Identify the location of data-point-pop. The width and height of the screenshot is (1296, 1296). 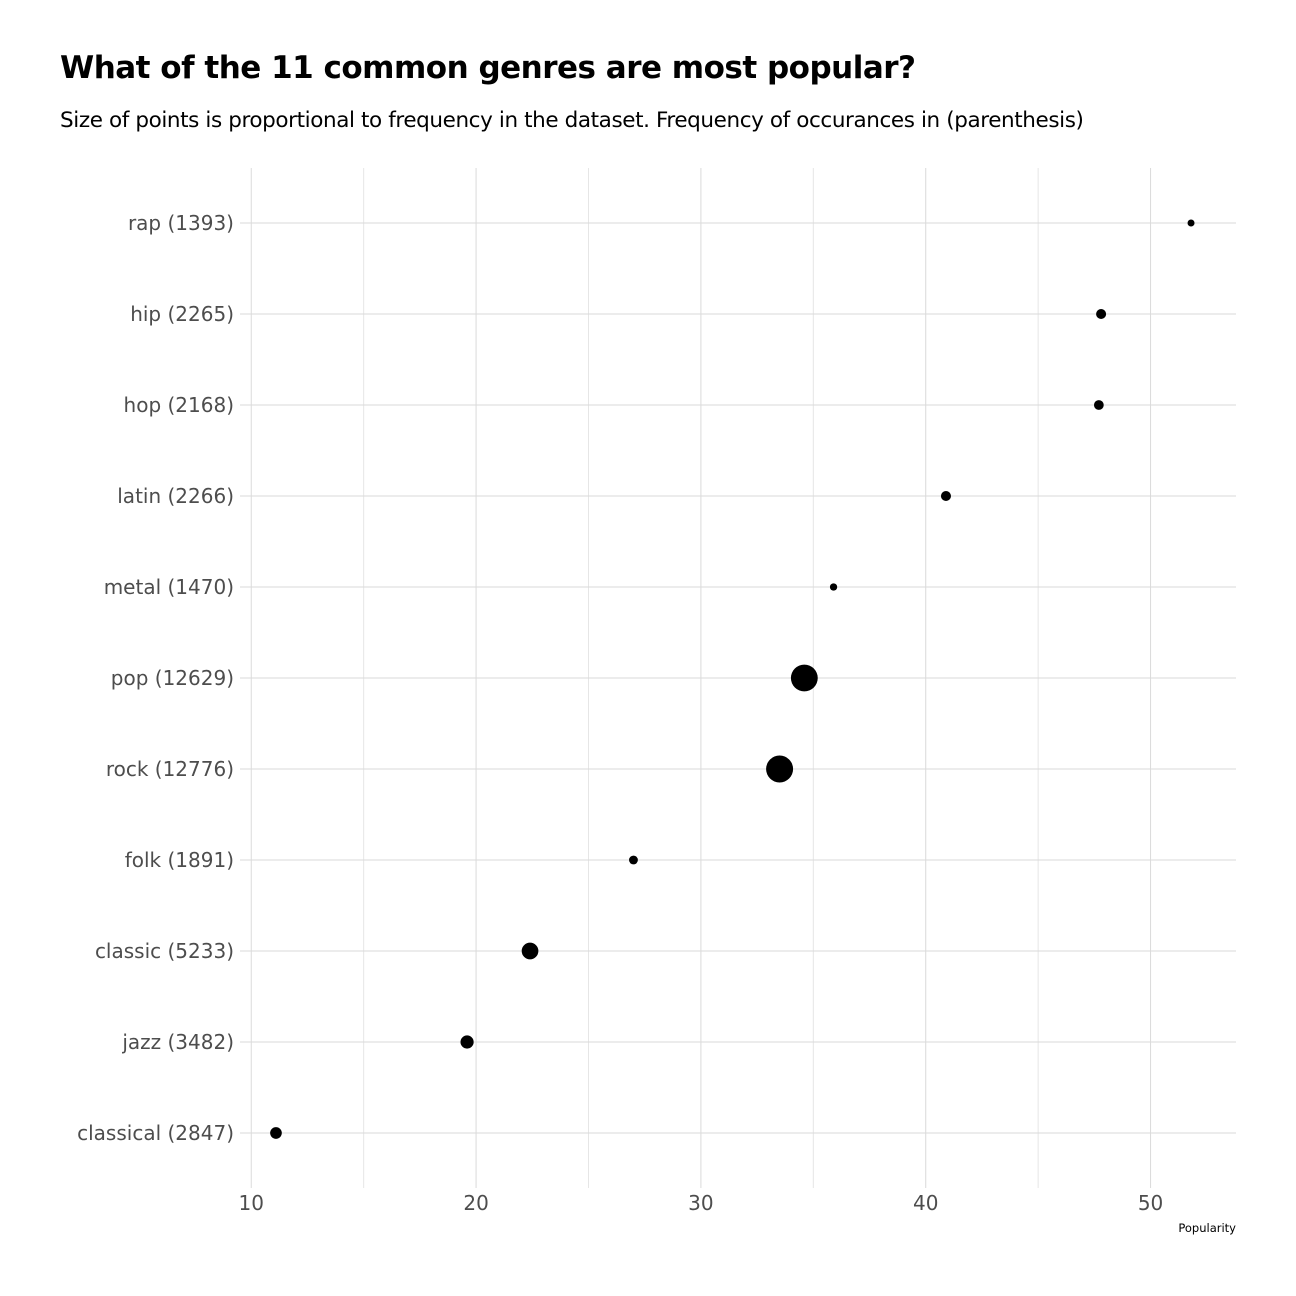
(804, 678).